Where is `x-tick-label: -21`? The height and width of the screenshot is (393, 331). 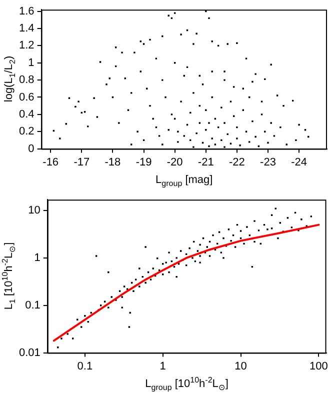 x-tick-label: -21 is located at coordinates (206, 162).